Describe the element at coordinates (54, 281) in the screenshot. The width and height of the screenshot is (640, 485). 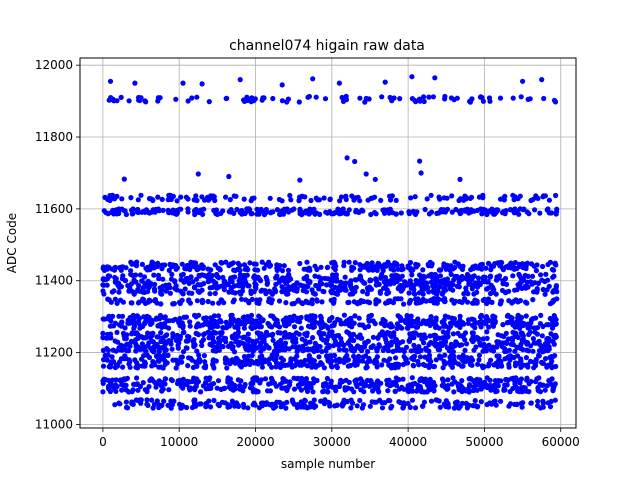
I see `y-tick-label: 11400` at that location.